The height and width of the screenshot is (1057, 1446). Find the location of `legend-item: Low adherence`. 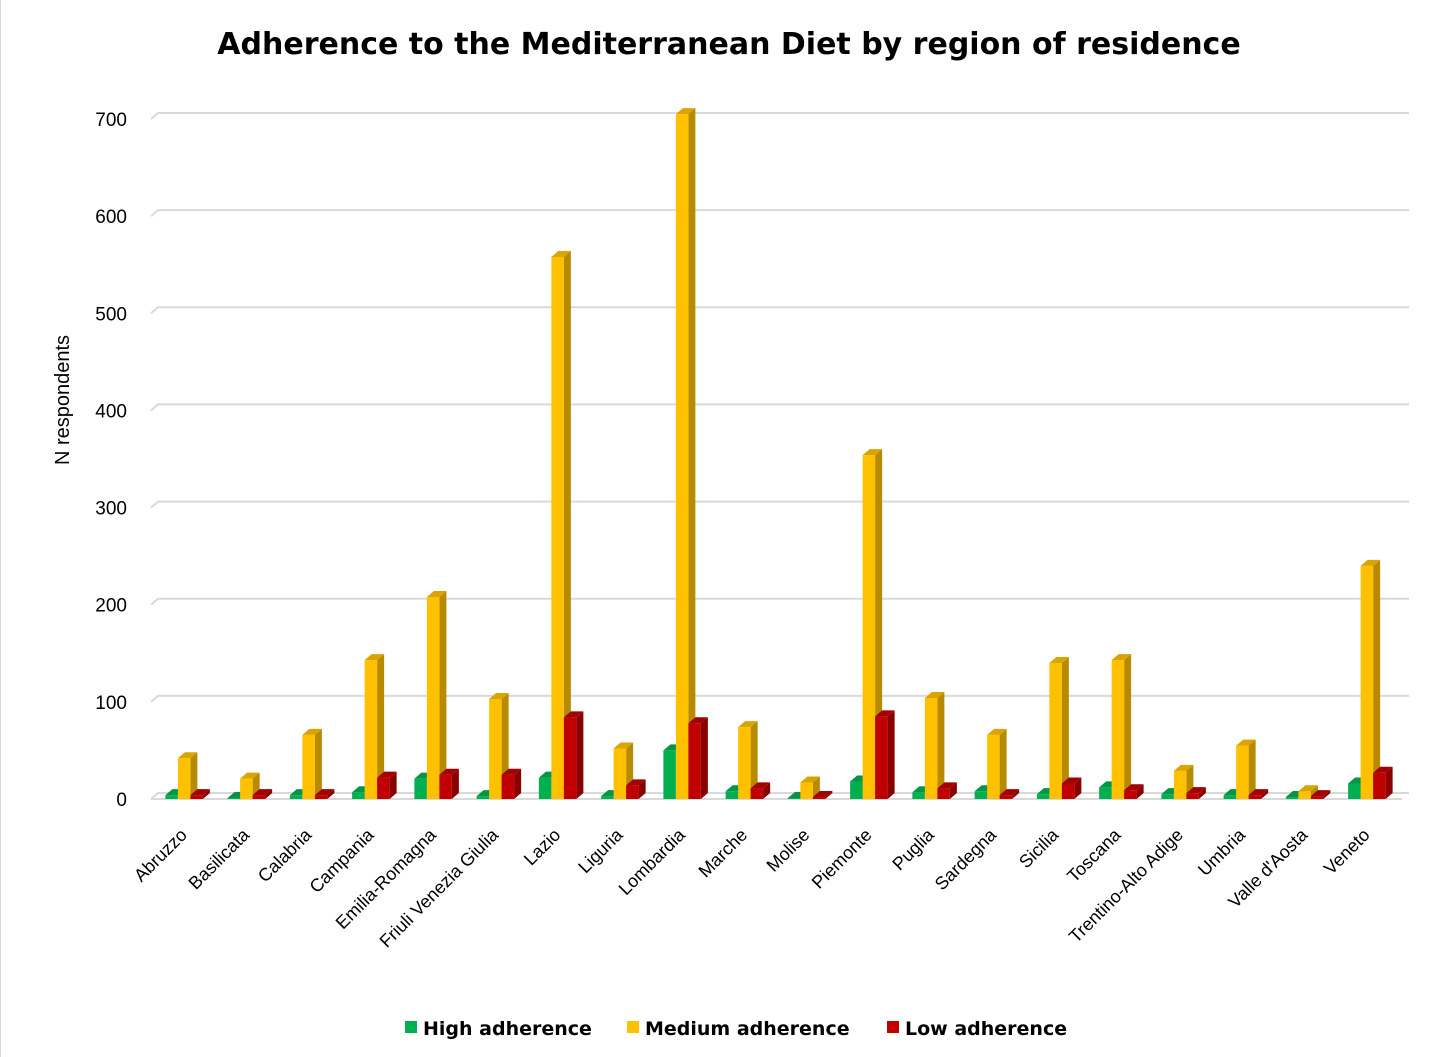

legend-item: Low adherence is located at coordinates (977, 1029).